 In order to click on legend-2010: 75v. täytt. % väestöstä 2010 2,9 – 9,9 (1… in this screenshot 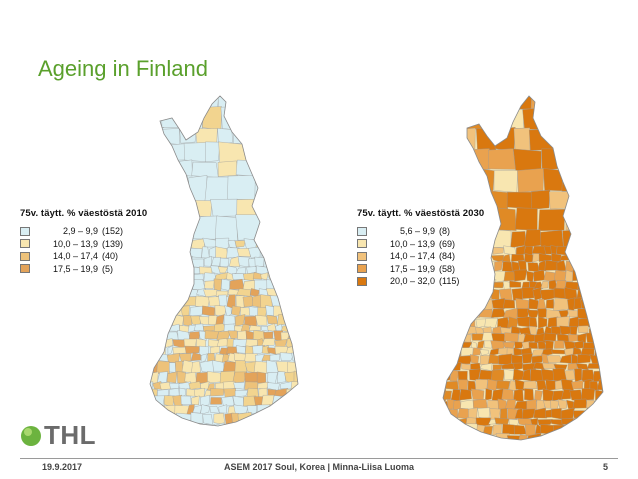, I will do `click(83, 241)`.